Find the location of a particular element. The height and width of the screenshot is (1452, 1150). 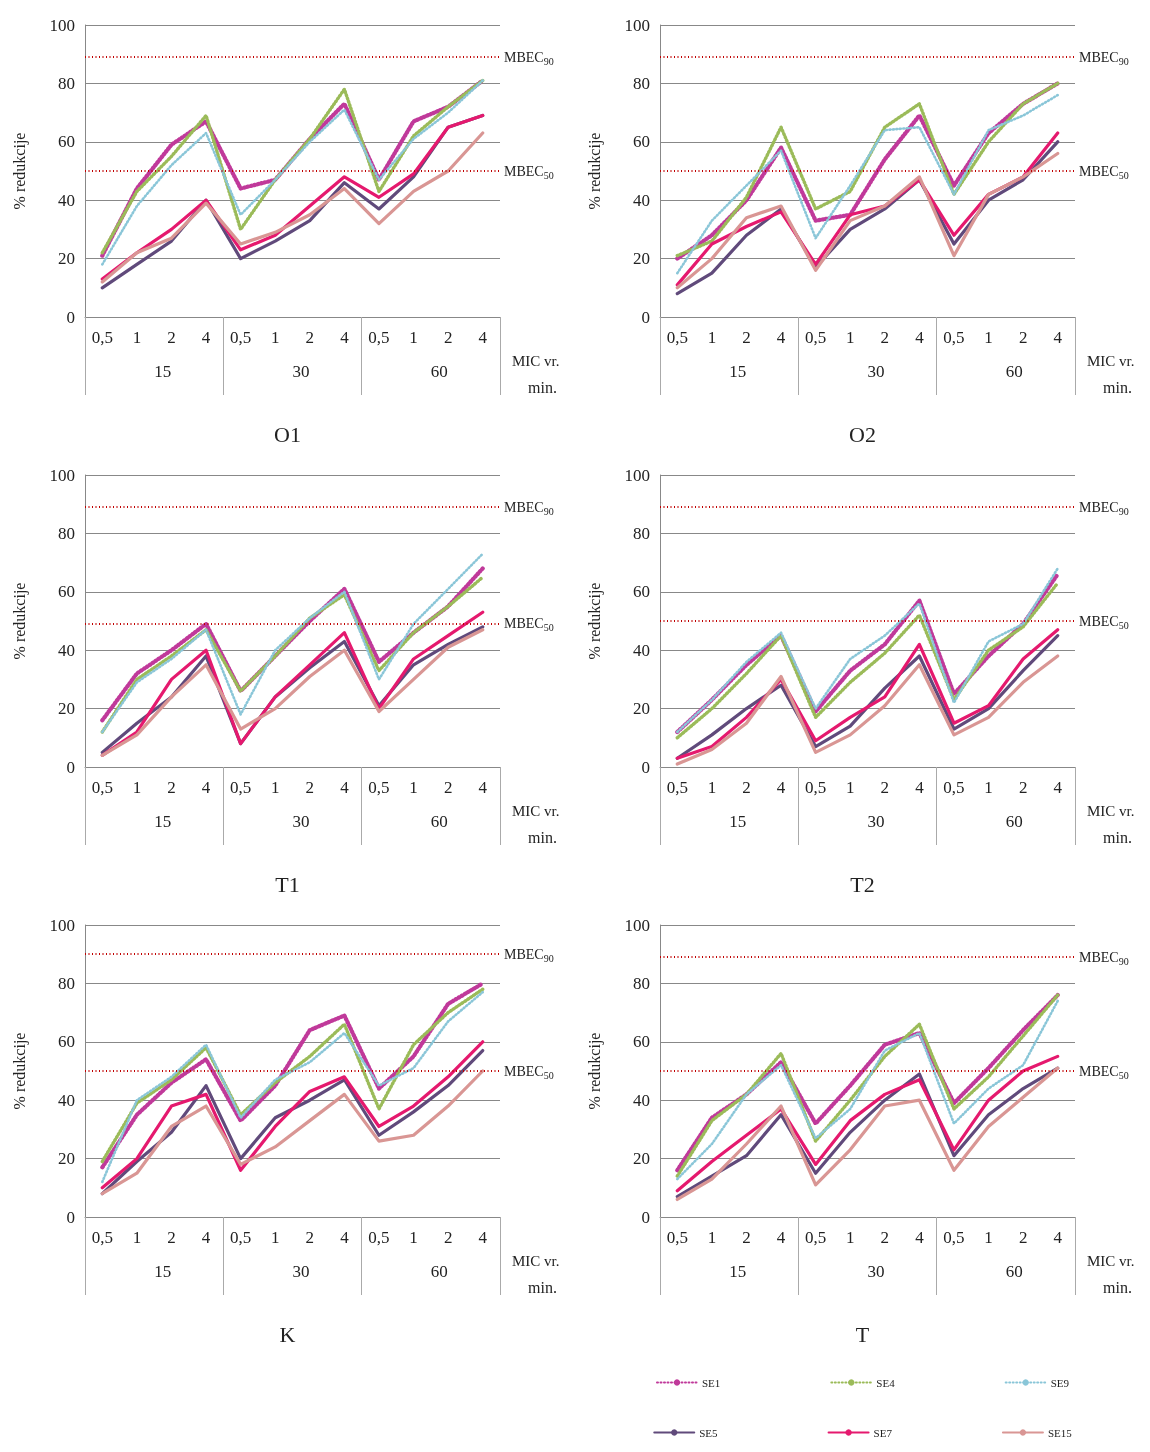

legend-label: SE1 is located at coordinates (711, 1382).